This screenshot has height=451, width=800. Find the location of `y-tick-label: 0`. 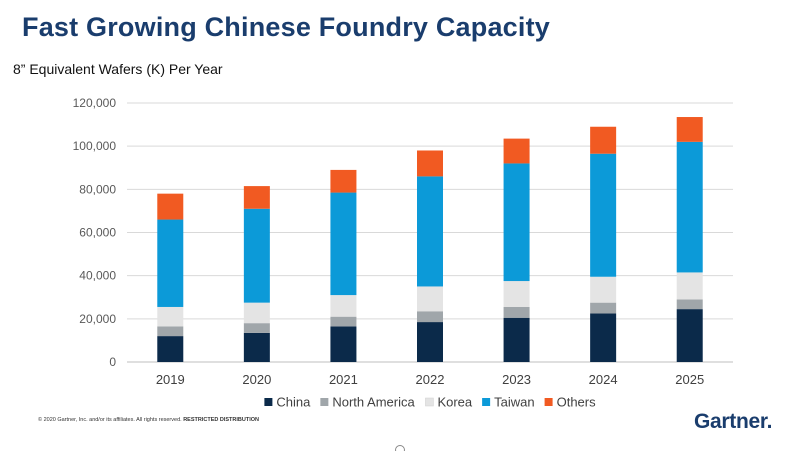

y-tick-label: 0 is located at coordinates (112, 362).